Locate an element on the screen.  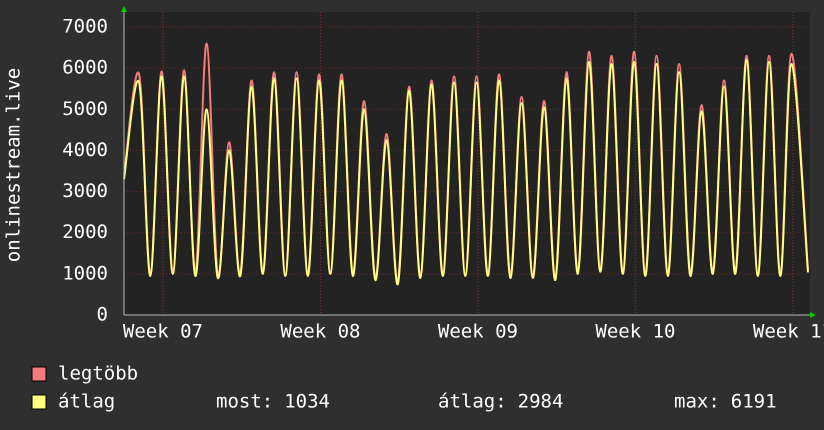
y-tick-label: 4000 is located at coordinates (85, 150).